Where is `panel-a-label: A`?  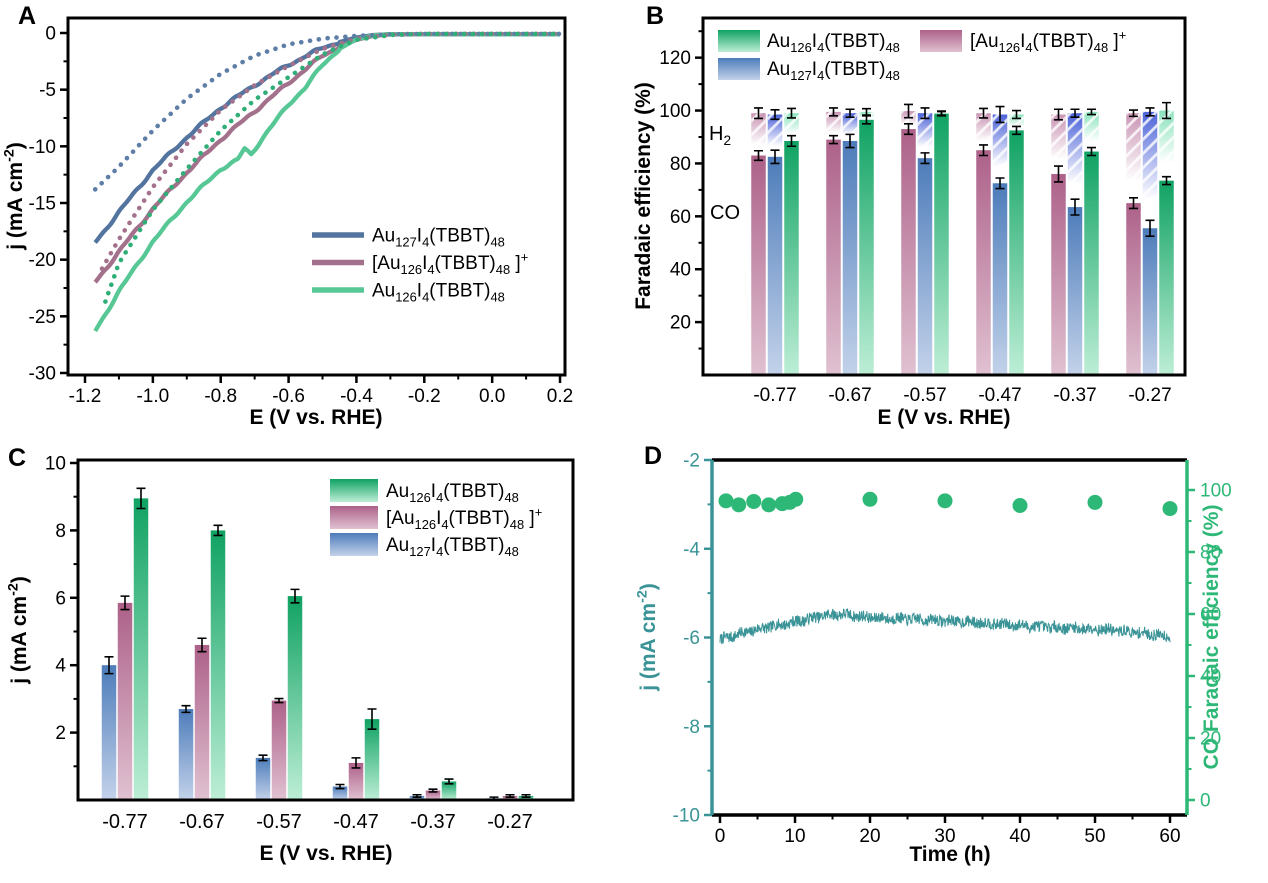 panel-a-label: A is located at coordinates (27, 16).